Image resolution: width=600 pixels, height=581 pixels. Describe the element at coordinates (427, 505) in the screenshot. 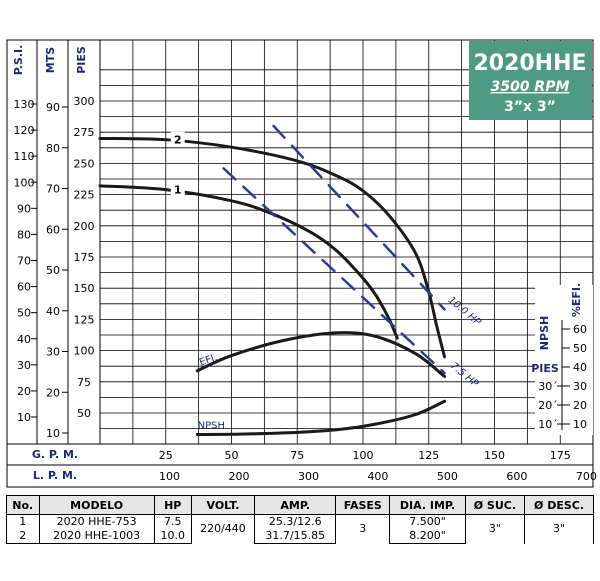

I see `col-dia-imp: DIA. IMP.` at that location.